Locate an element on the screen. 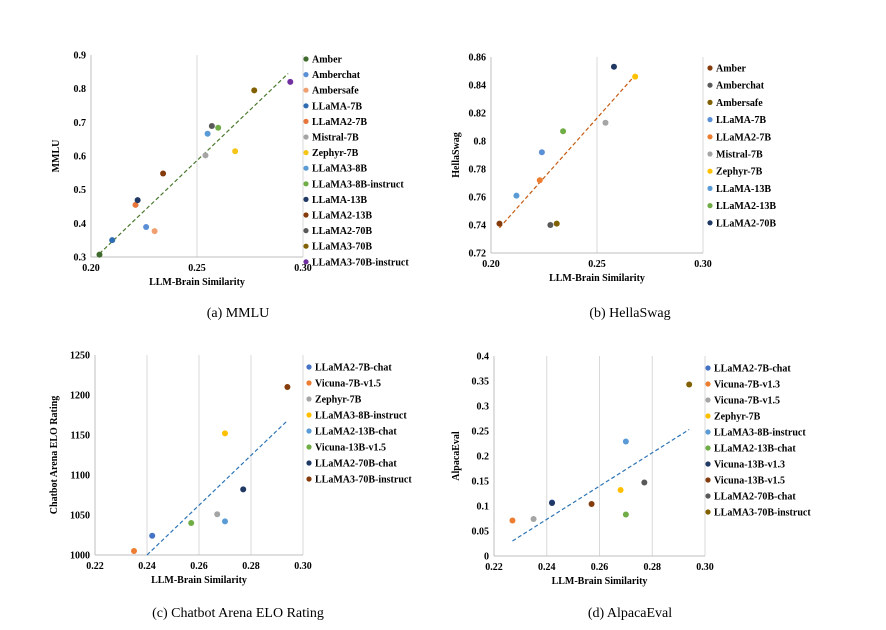  x-tick-label: 0.26 is located at coordinates (199, 566).